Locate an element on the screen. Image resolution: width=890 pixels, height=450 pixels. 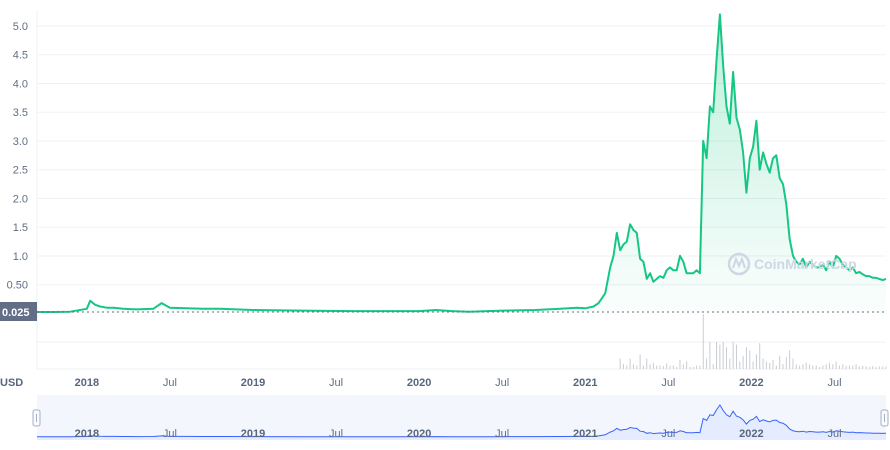
baseline-label: 0.025 is located at coordinates (16, 313).